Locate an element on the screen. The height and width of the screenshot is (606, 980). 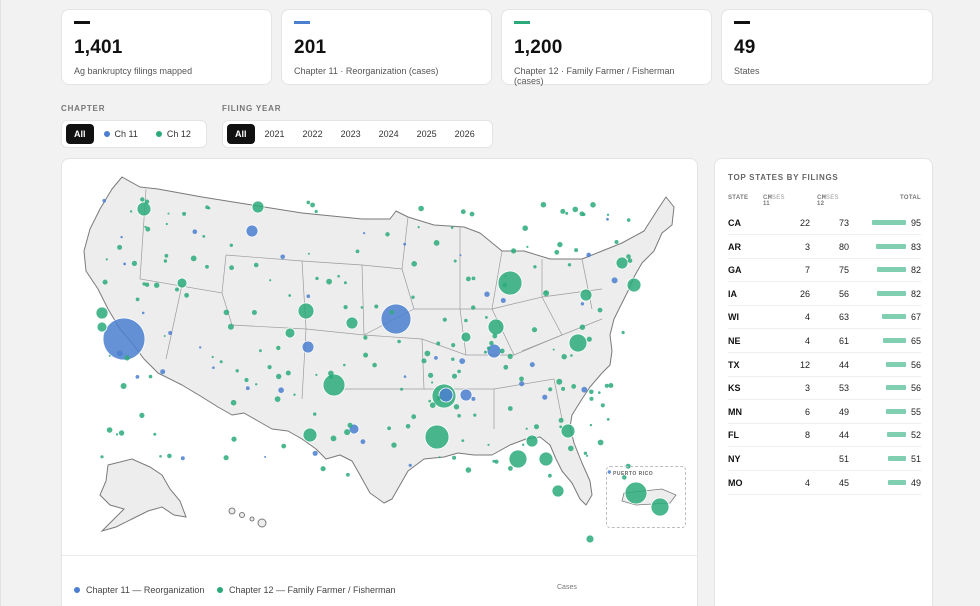
year-option-2026: 2026 is located at coordinates (465, 134).